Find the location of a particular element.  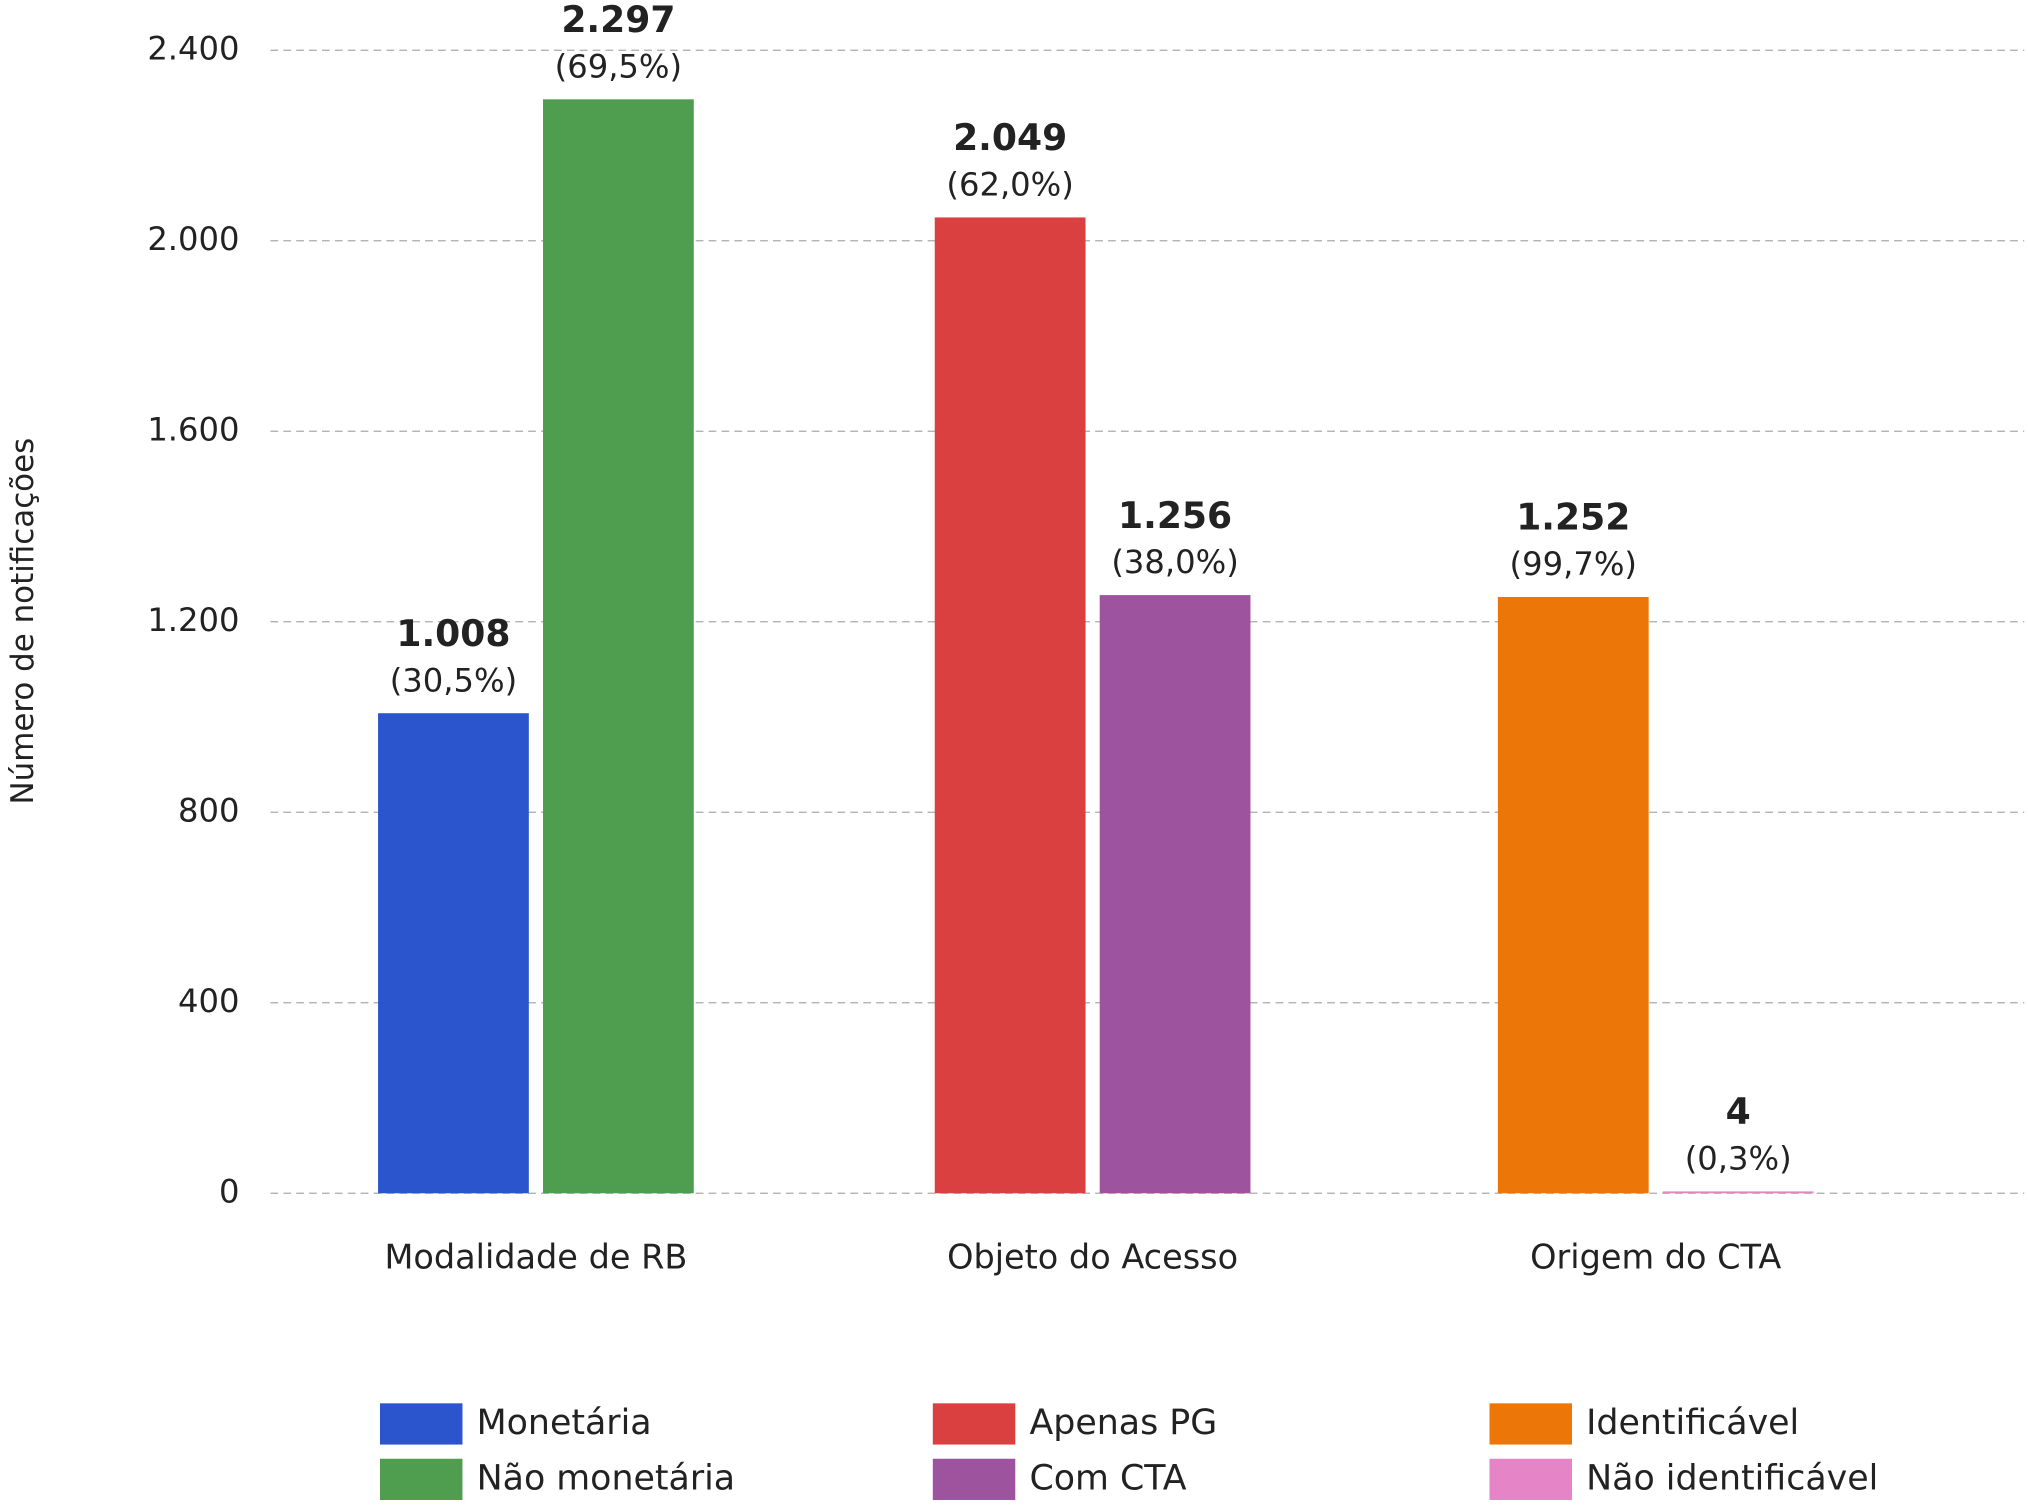

percent-label: (62,0%) is located at coordinates (1009, 184).